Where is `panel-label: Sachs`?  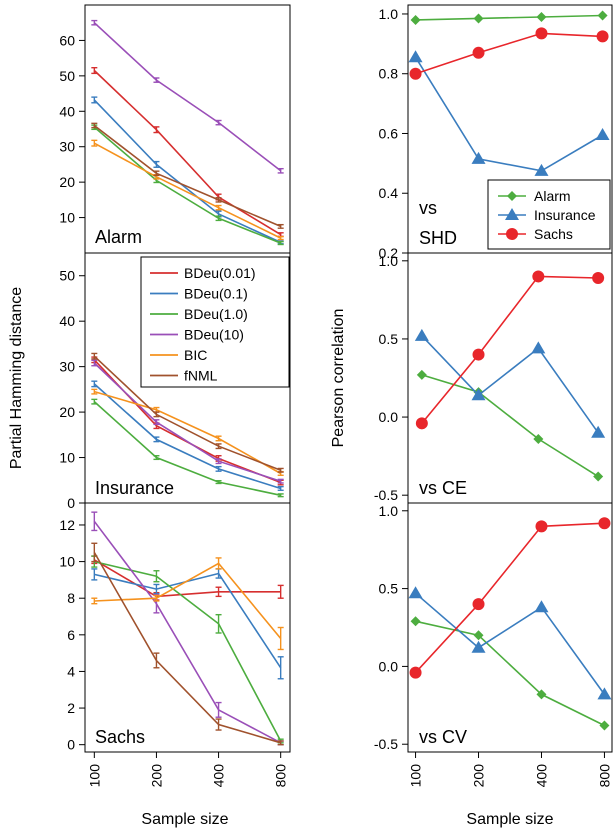
panel-label: Sachs is located at coordinates (120, 737).